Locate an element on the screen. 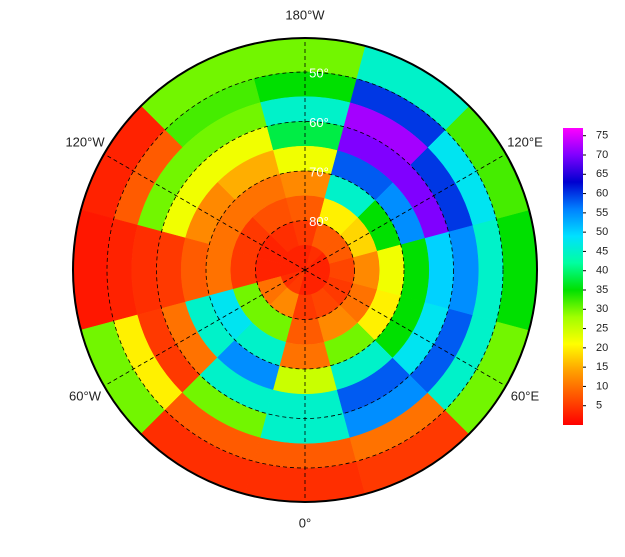  longitude-label: 0° is located at coordinates (305, 522).